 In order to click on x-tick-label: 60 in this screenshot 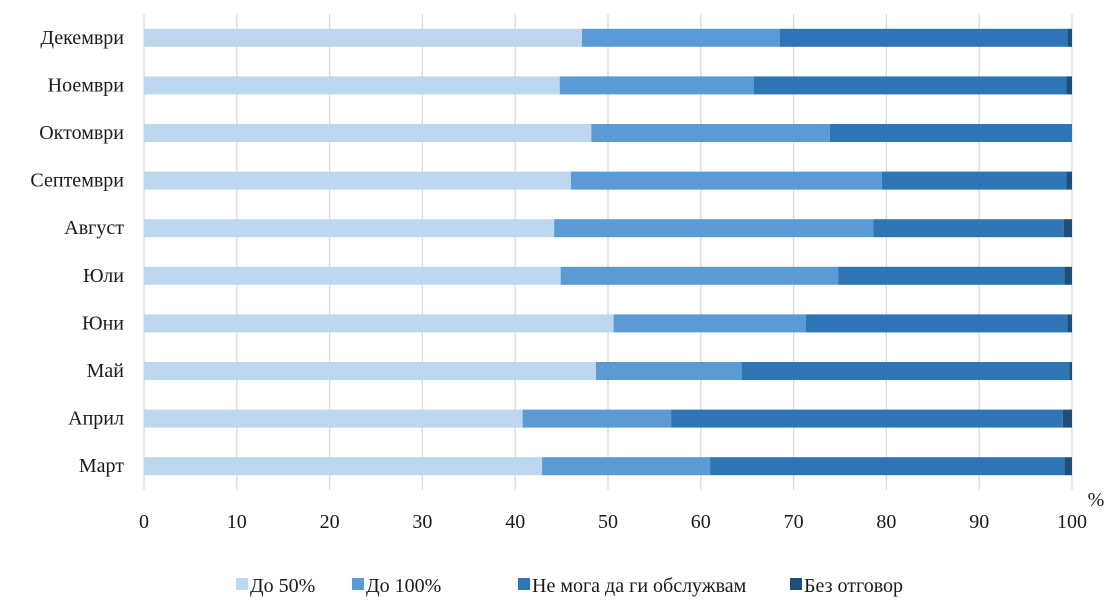, I will do `click(701, 522)`.